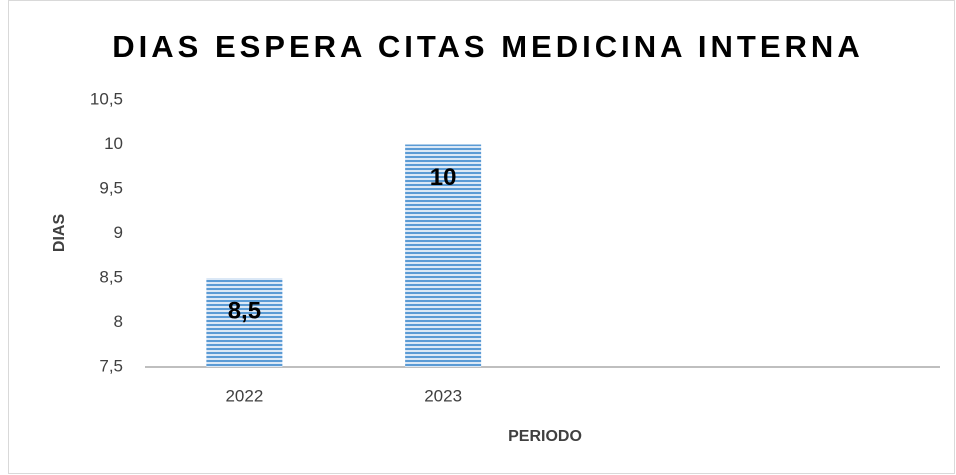 The height and width of the screenshot is (475, 956). Describe the element at coordinates (106, 98) in the screenshot. I see `y-tick-label: 10,5` at that location.